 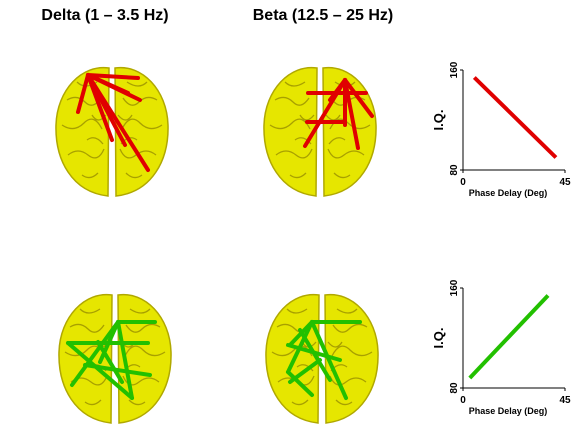 I want to click on band-header: Beta (12.5 – 25 Hz), so click(x=323, y=15).